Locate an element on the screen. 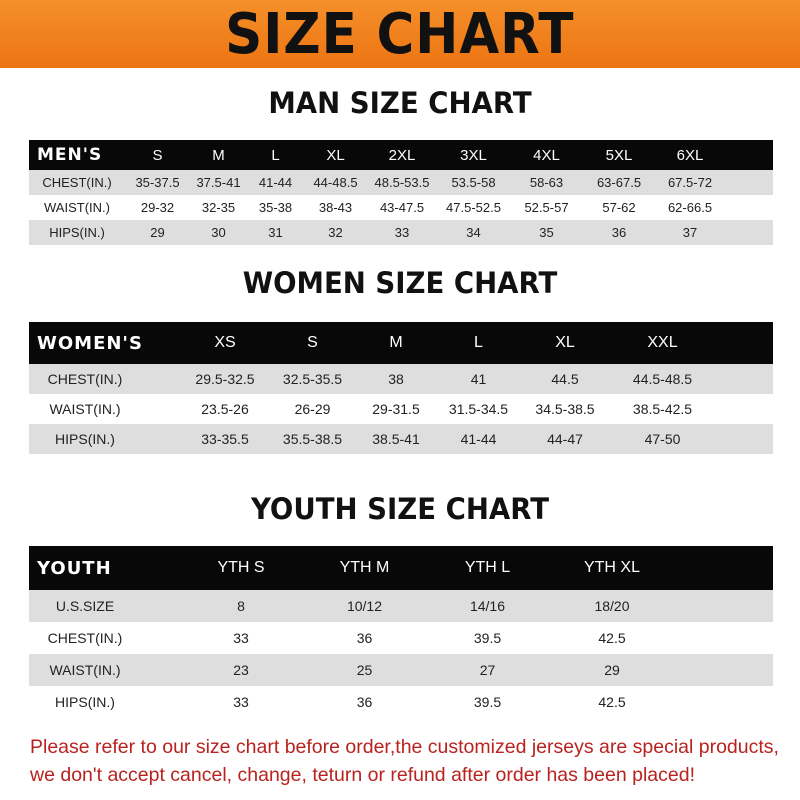  table-row: U.S.SIZE 8 10/12 14/16 18/20 is located at coordinates (401, 606).